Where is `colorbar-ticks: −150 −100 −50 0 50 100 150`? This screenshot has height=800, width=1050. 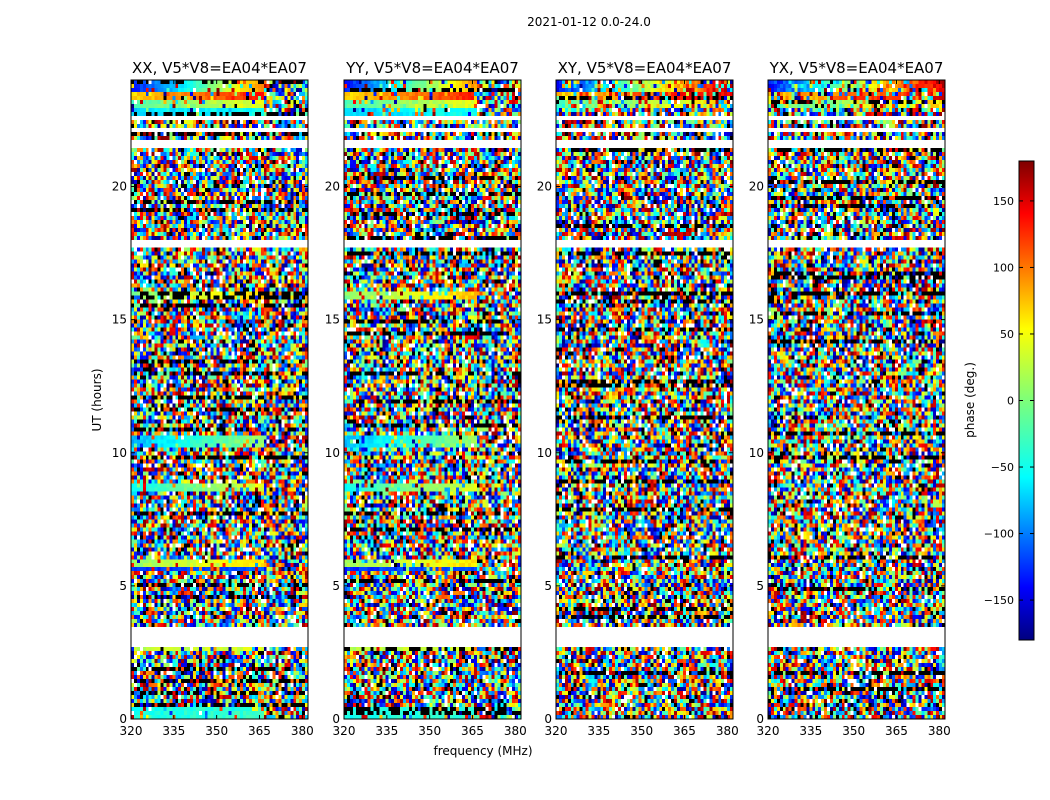 colorbar-ticks: −150 −100 −50 0 50 100 150 is located at coordinates (1009, 401).